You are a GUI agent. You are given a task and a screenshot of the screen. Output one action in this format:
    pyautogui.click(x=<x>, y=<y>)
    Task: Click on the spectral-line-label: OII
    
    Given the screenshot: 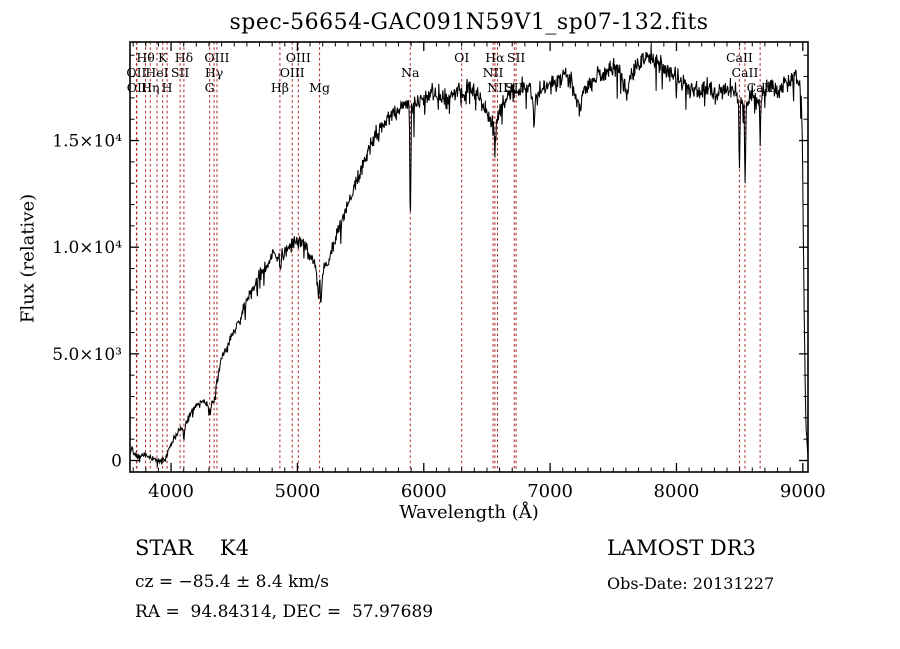 What is the action you would take?
    pyautogui.click(x=137, y=87)
    